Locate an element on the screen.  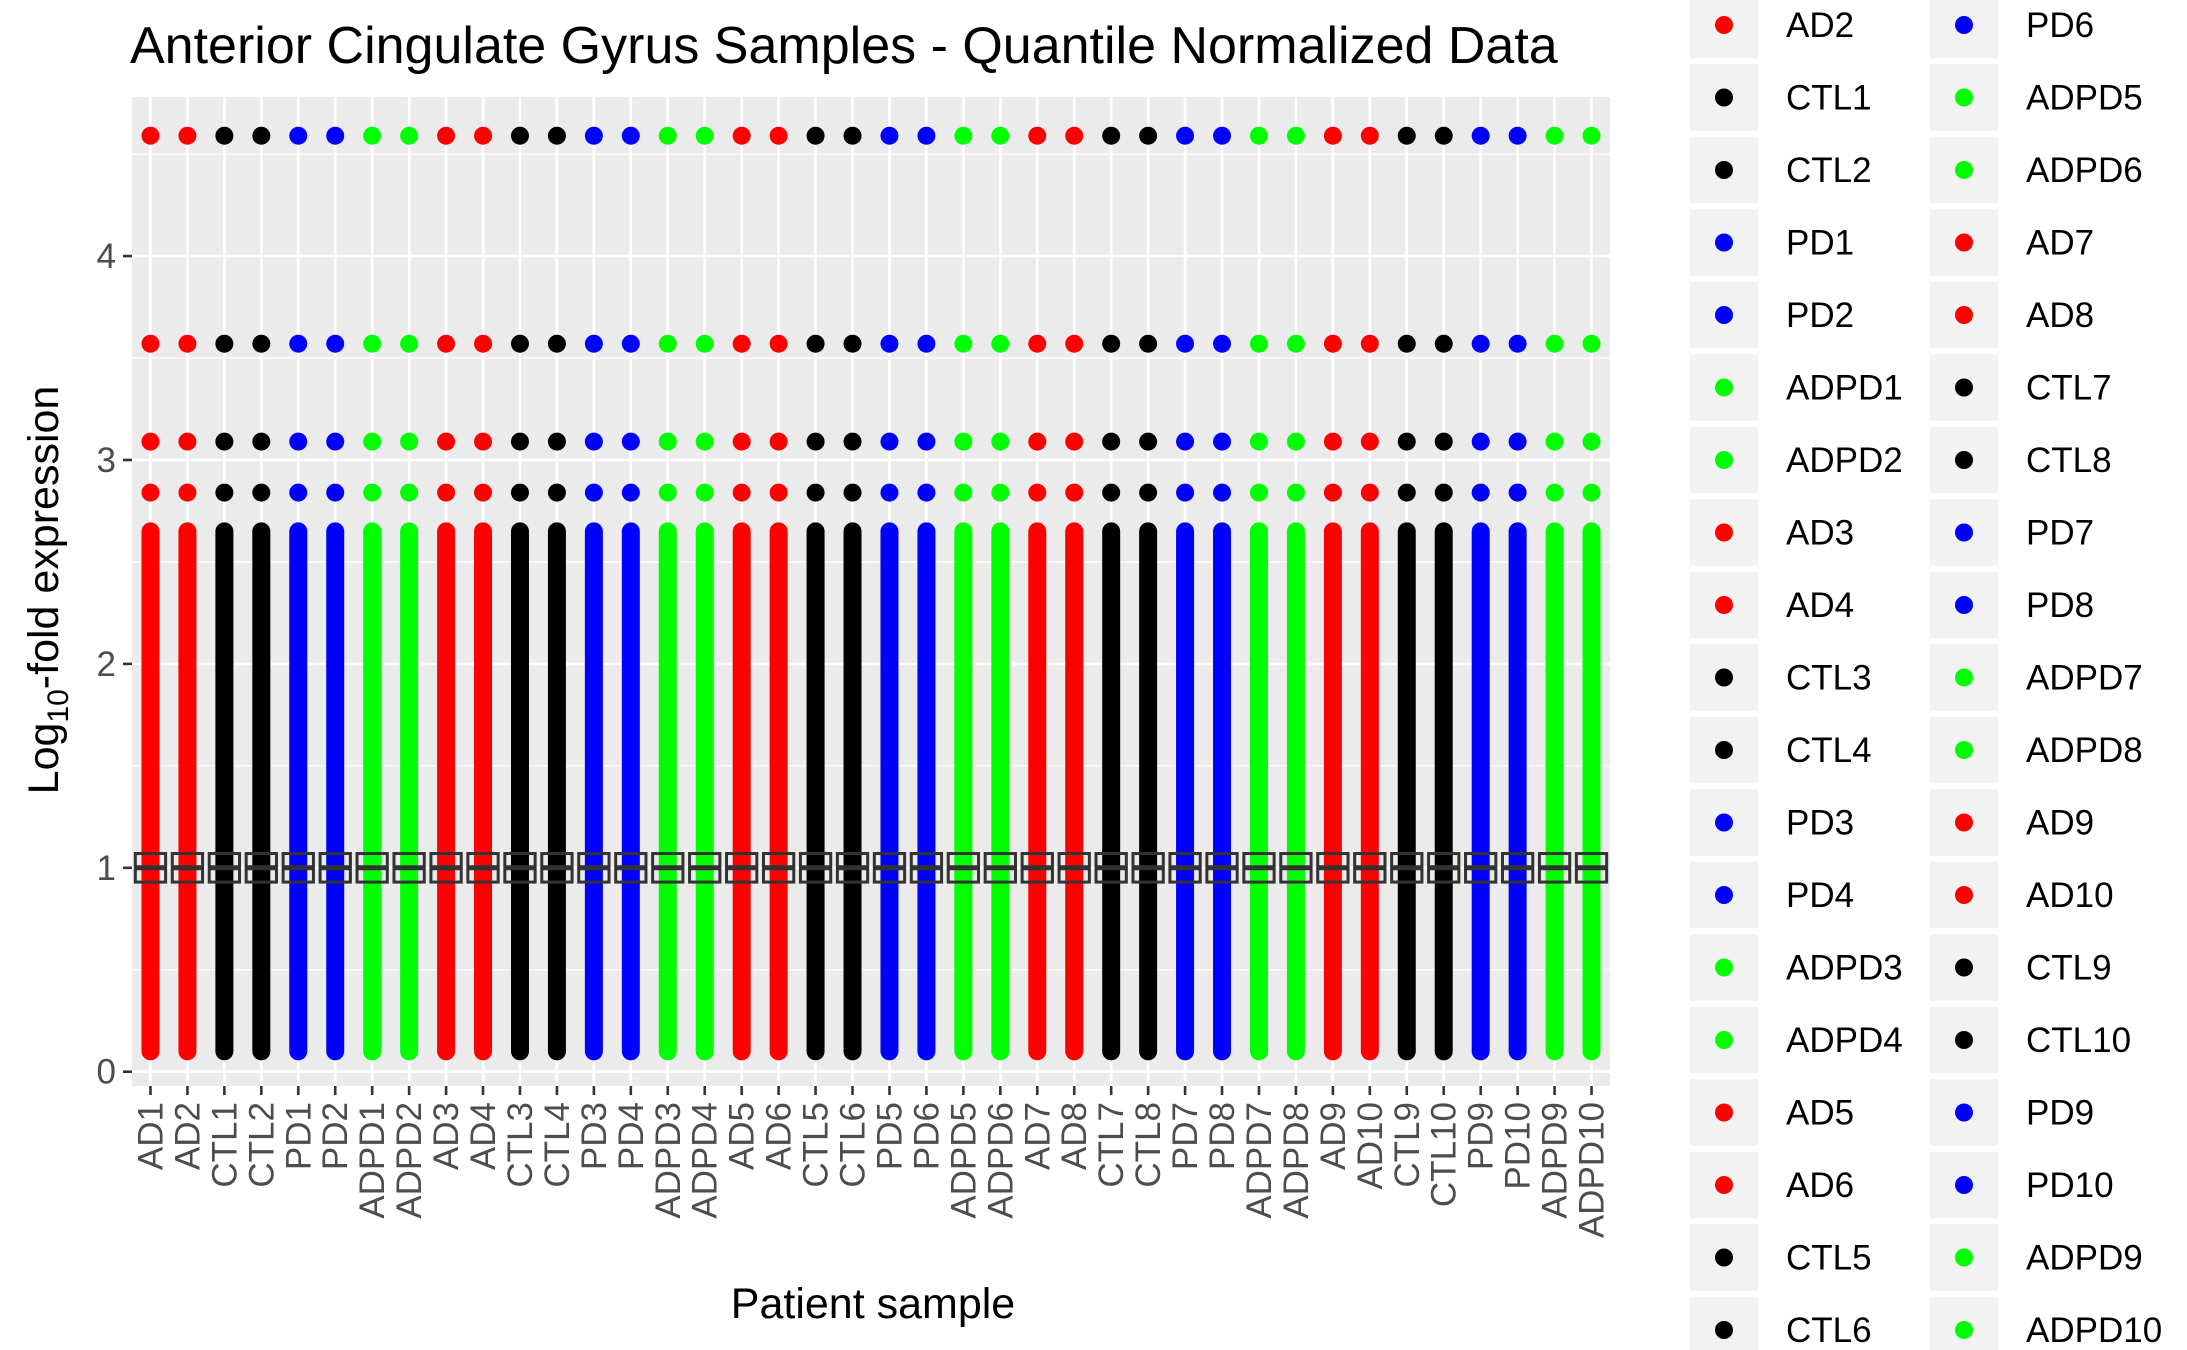
series-CTL10 is located at coordinates (1443, 593).